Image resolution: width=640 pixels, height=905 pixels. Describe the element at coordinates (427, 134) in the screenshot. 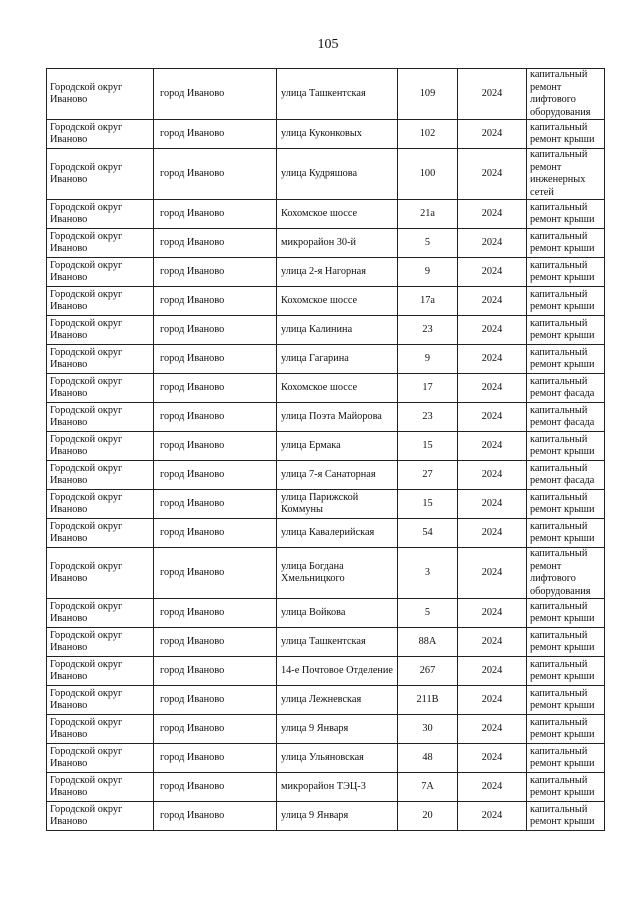

I see `house-number-cell: 102` at that location.